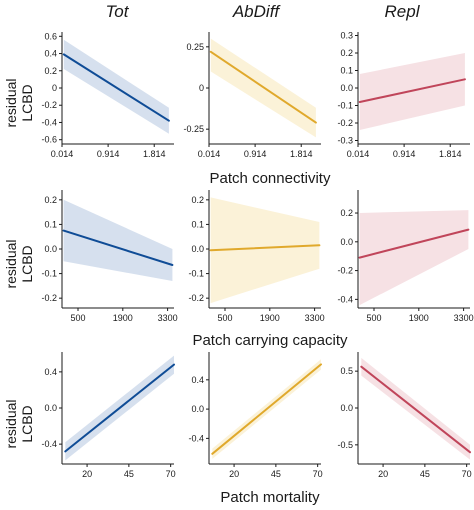 The height and width of the screenshot is (510, 474). What do you see at coordinates (270, 497) in the screenshot?
I see `row-title-mortality: Patch mortality` at bounding box center [270, 497].